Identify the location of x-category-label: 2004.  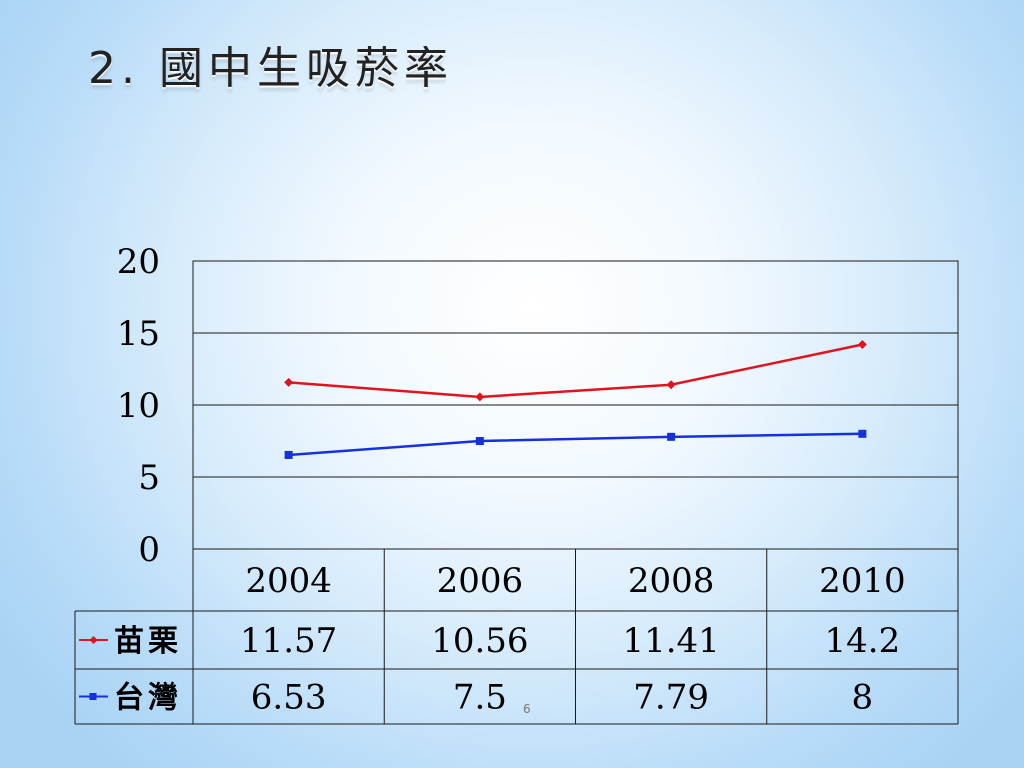
(288, 581).